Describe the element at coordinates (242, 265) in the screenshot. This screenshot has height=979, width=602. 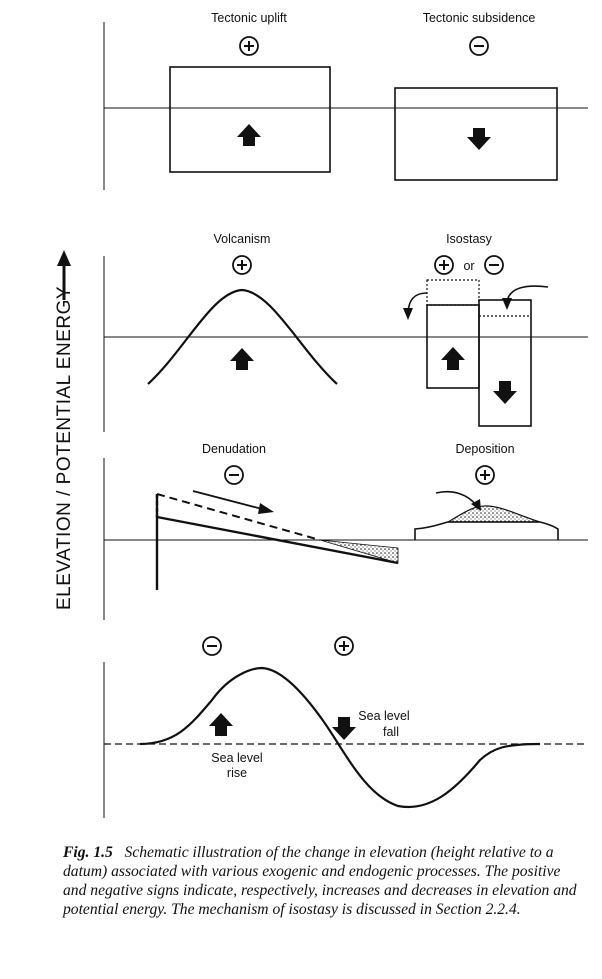
I see `volcanism-sign` at that location.